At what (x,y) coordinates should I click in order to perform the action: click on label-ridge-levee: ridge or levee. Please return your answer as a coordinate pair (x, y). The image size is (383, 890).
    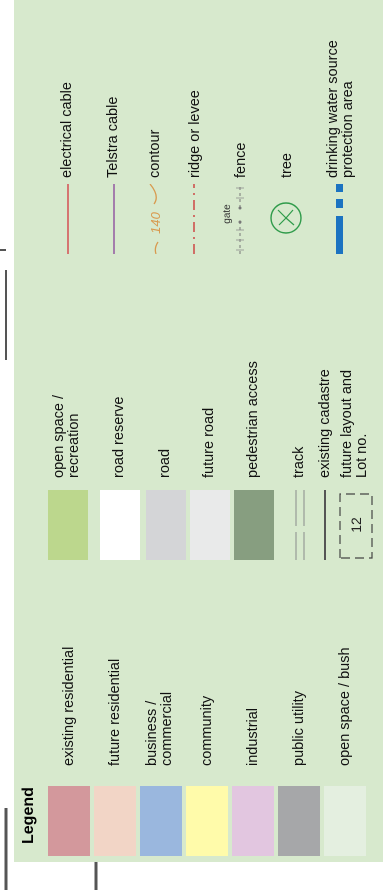
    Looking at the image, I should click on (195, 134).